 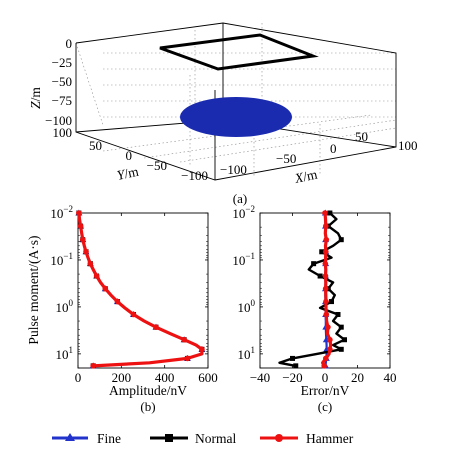 What do you see at coordinates (165, 377) in the screenshot?
I see `x-tick-label: 400` at bounding box center [165, 377].